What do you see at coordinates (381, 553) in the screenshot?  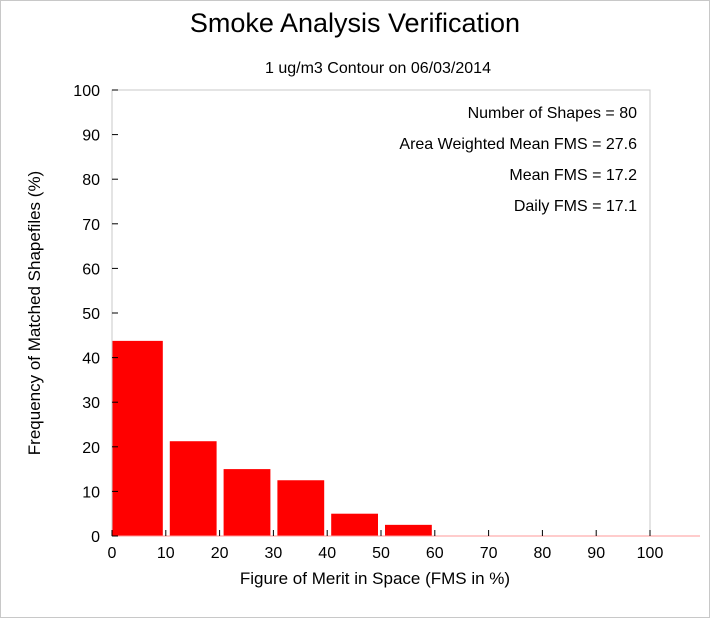 I see `x-tick-label: 50` at bounding box center [381, 553].